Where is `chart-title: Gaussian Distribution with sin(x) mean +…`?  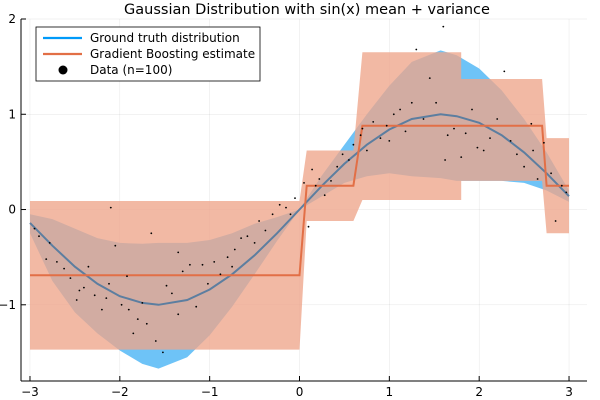
chart-title: Gaussian Distribution with sin(x) mean +… is located at coordinates (307, 10).